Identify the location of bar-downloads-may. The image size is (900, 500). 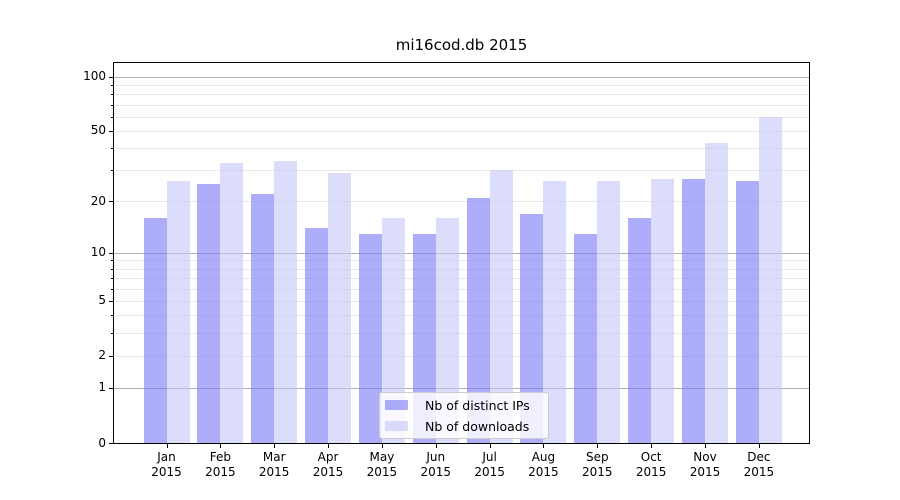
(393, 330).